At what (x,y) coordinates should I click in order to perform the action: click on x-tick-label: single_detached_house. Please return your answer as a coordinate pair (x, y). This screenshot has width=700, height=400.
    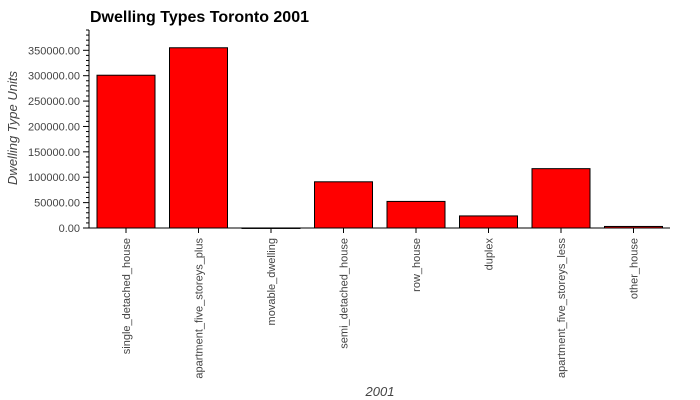
    Looking at the image, I should click on (127, 296).